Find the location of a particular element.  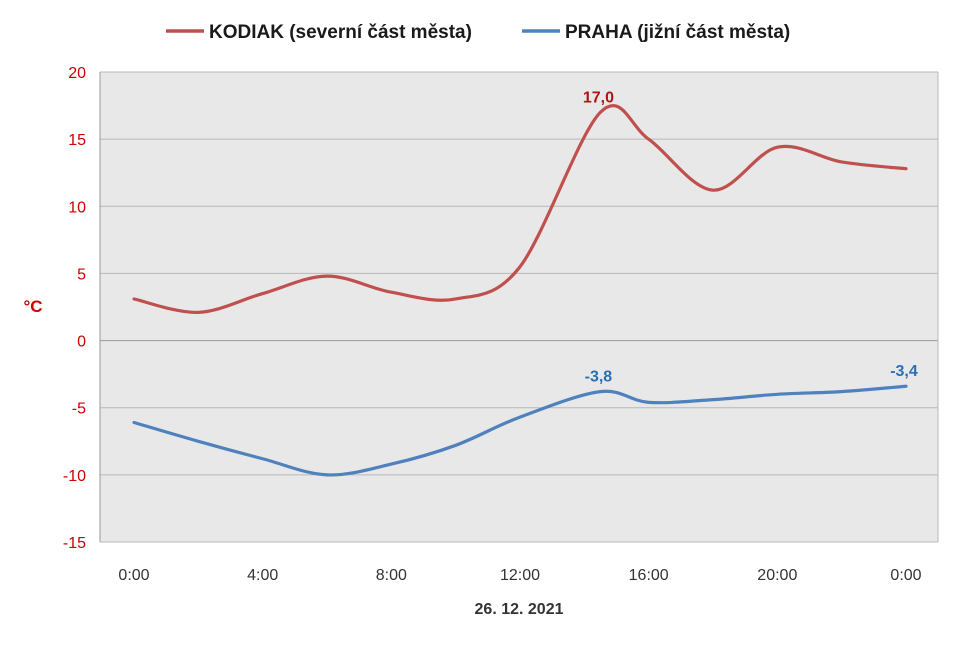

data-label: -3,8 is located at coordinates (599, 377).